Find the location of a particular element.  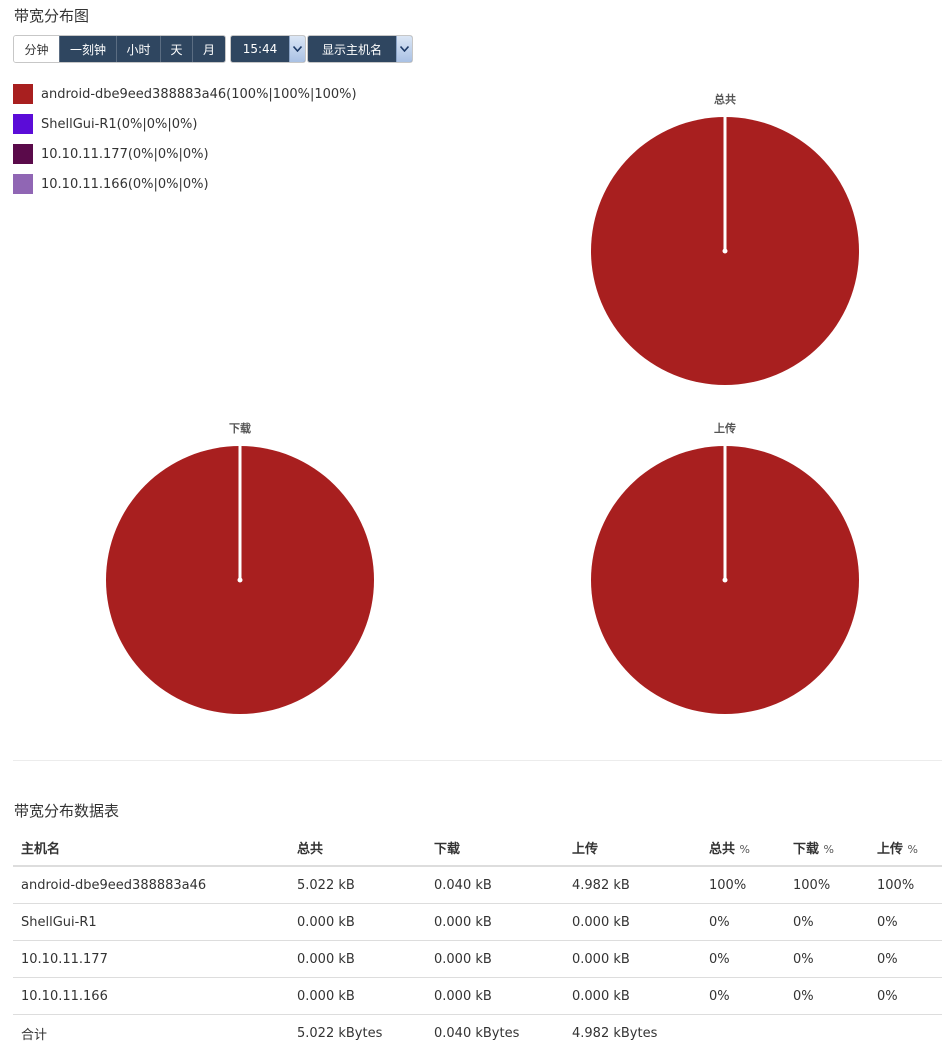

cell-host: android-dbe9eed388883a46 is located at coordinates (151, 885).